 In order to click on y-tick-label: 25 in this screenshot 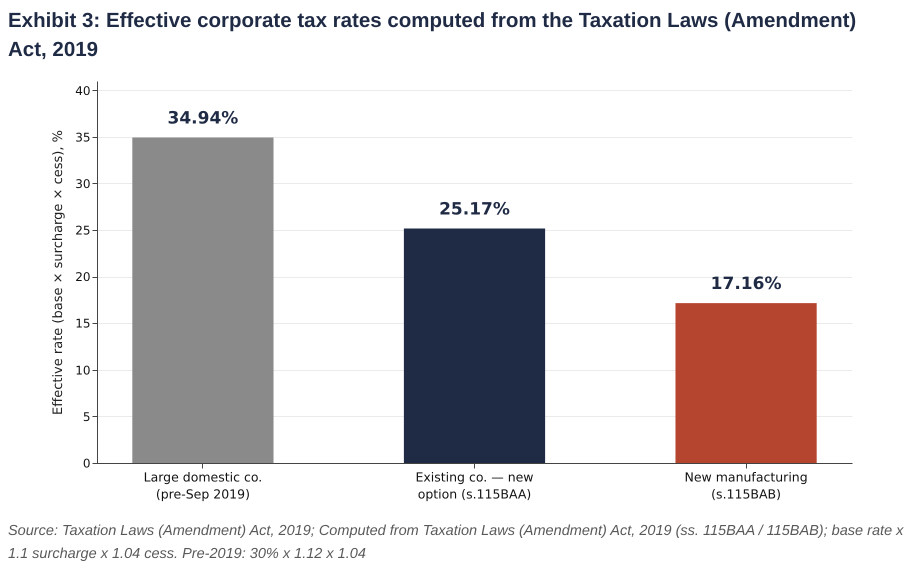, I will do `click(82, 231)`.